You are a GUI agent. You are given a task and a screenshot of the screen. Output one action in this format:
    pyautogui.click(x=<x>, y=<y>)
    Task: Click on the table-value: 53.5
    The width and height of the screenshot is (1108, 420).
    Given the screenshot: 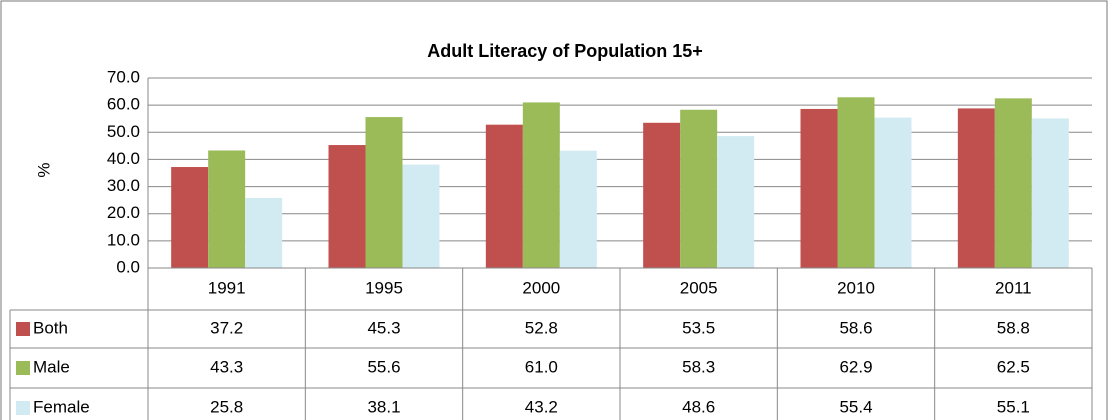 What is the action you would take?
    pyautogui.click(x=698, y=327)
    